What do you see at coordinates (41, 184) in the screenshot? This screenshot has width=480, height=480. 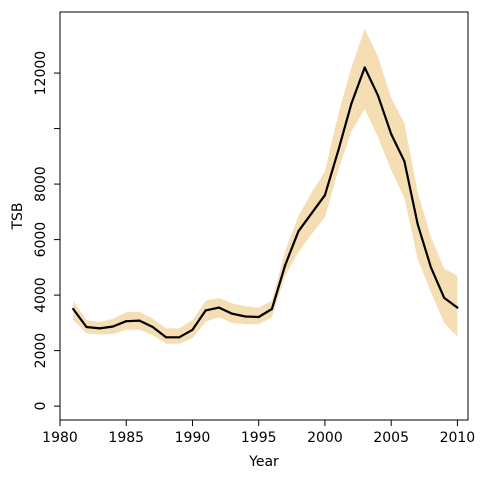 I see `y-tick-label: 8000` at bounding box center [41, 184].